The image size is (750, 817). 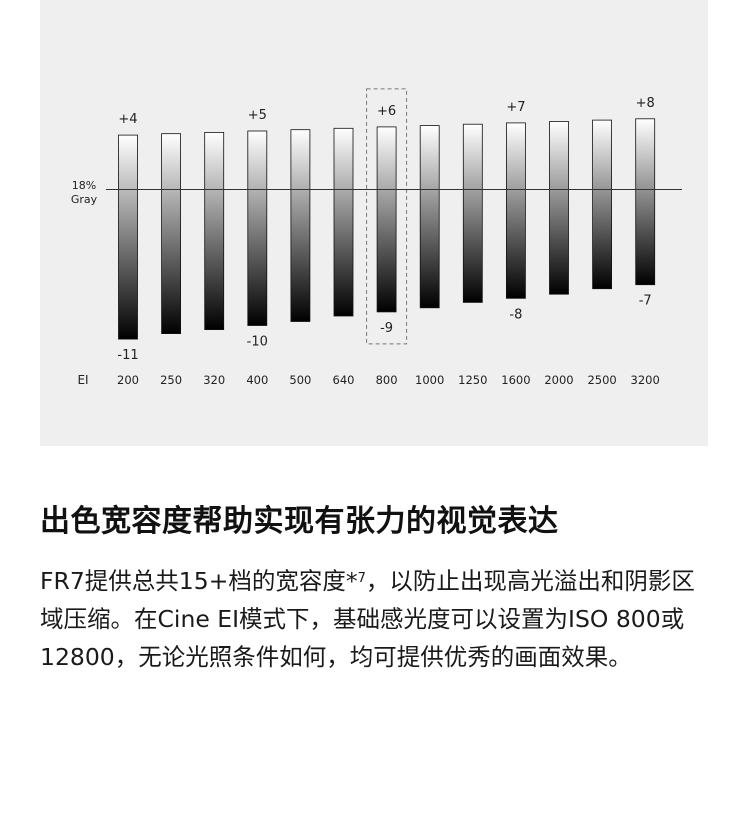 I want to click on x-tick-1000: 1000, so click(x=429, y=380).